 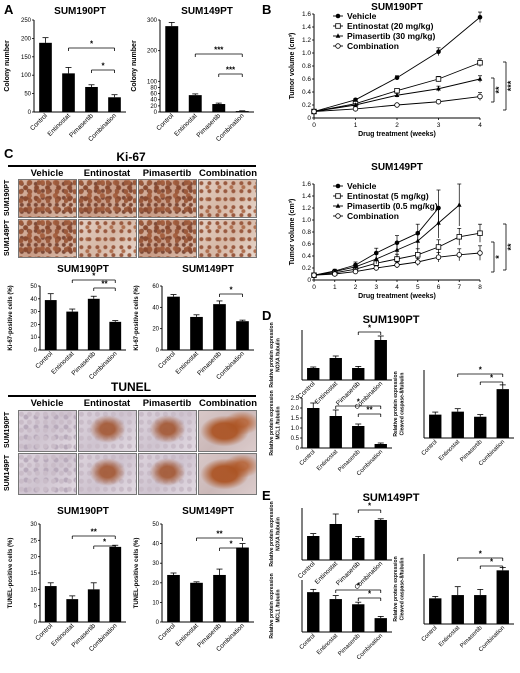 What do you see at coordinates (107, 173) in the screenshot?
I see `ki67-col-entinostat: Entinostat` at bounding box center [107, 173].